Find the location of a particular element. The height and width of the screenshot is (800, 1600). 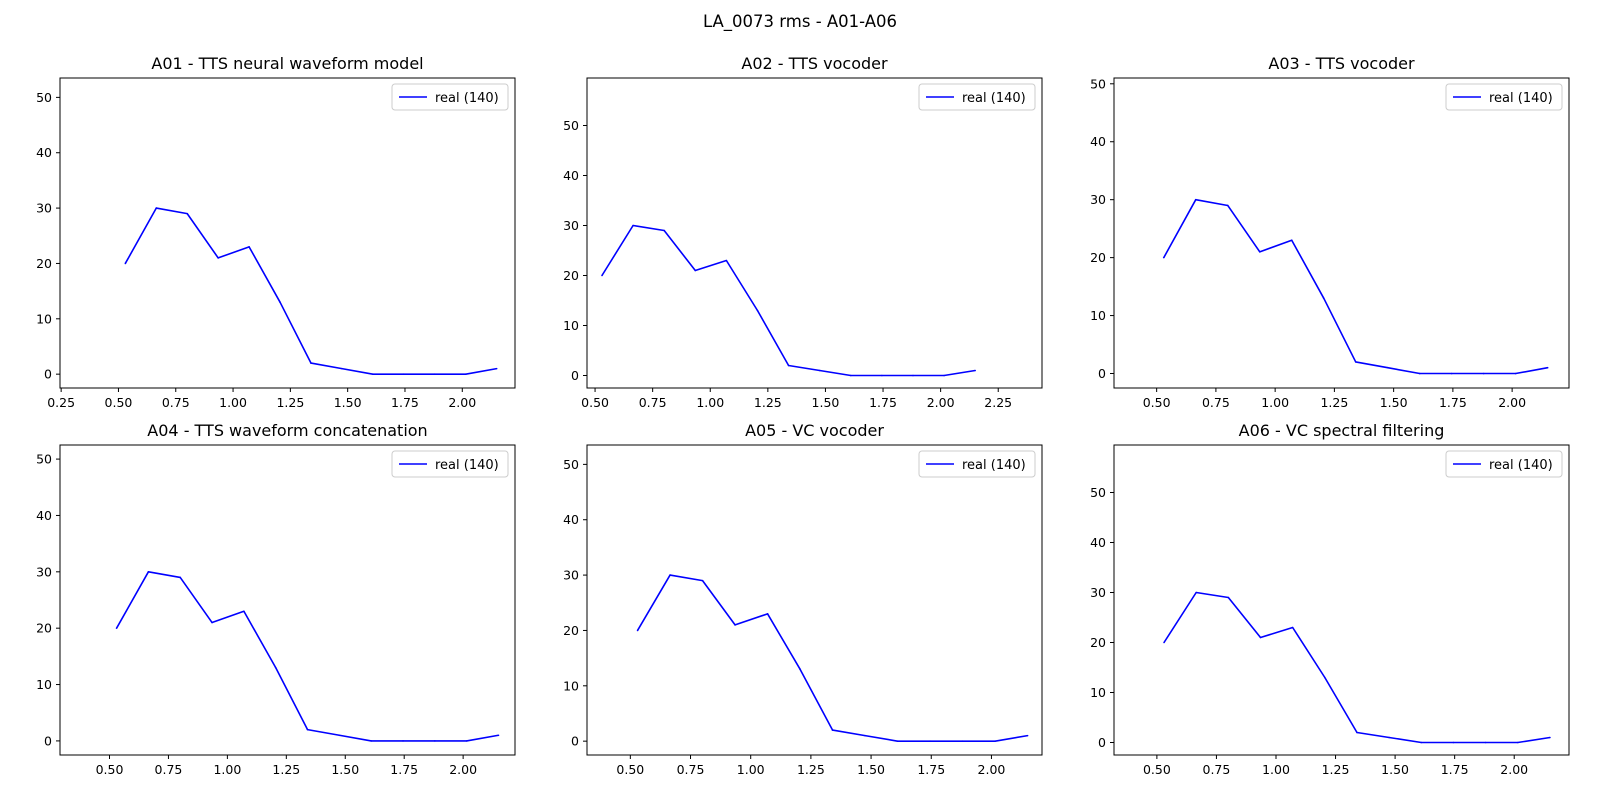

x-tick-label: 2.25 is located at coordinates (998, 402).